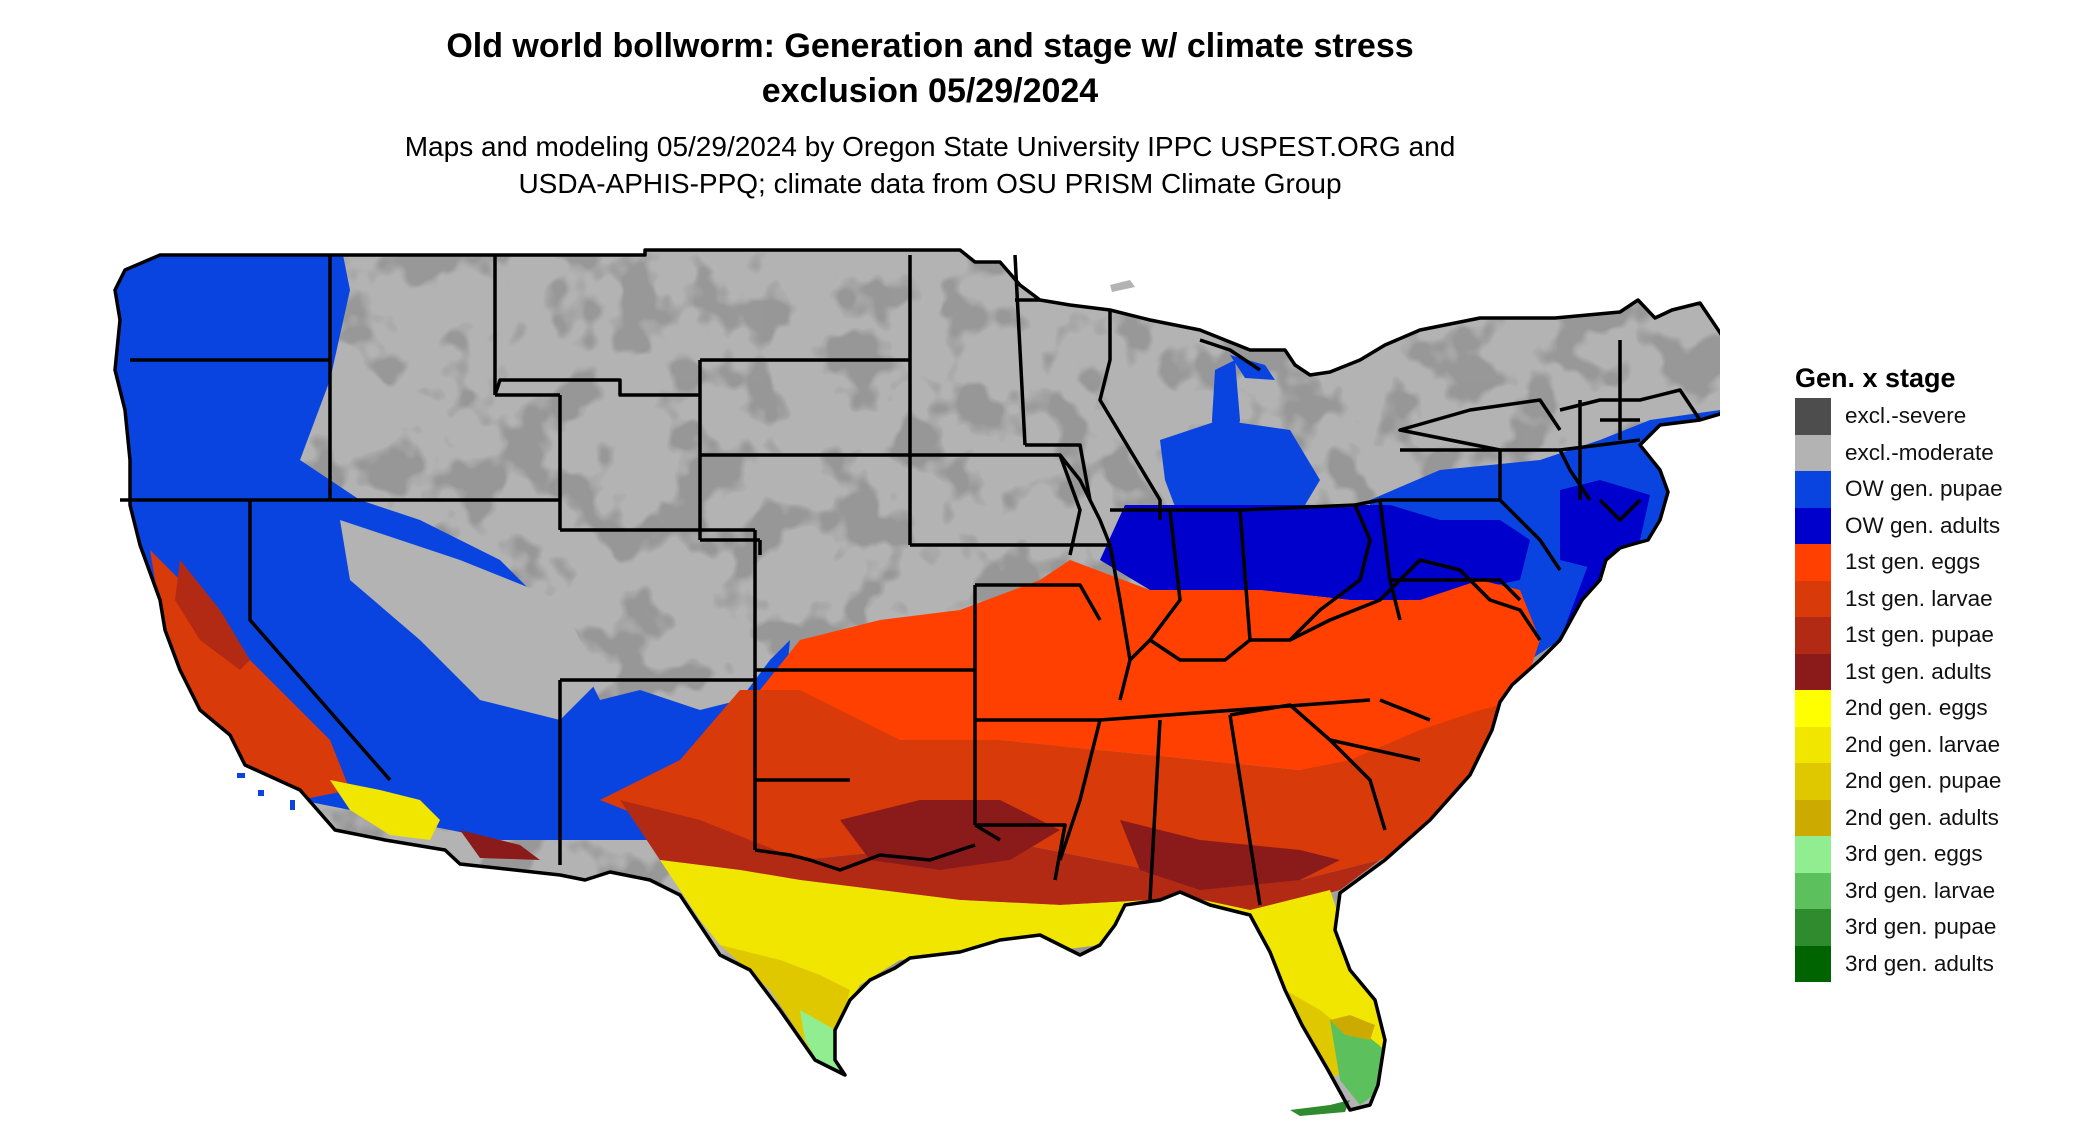 This screenshot has height=1130, width=2100. I want to click on legend-label: 2nd gen. pupae, so click(1923, 781).